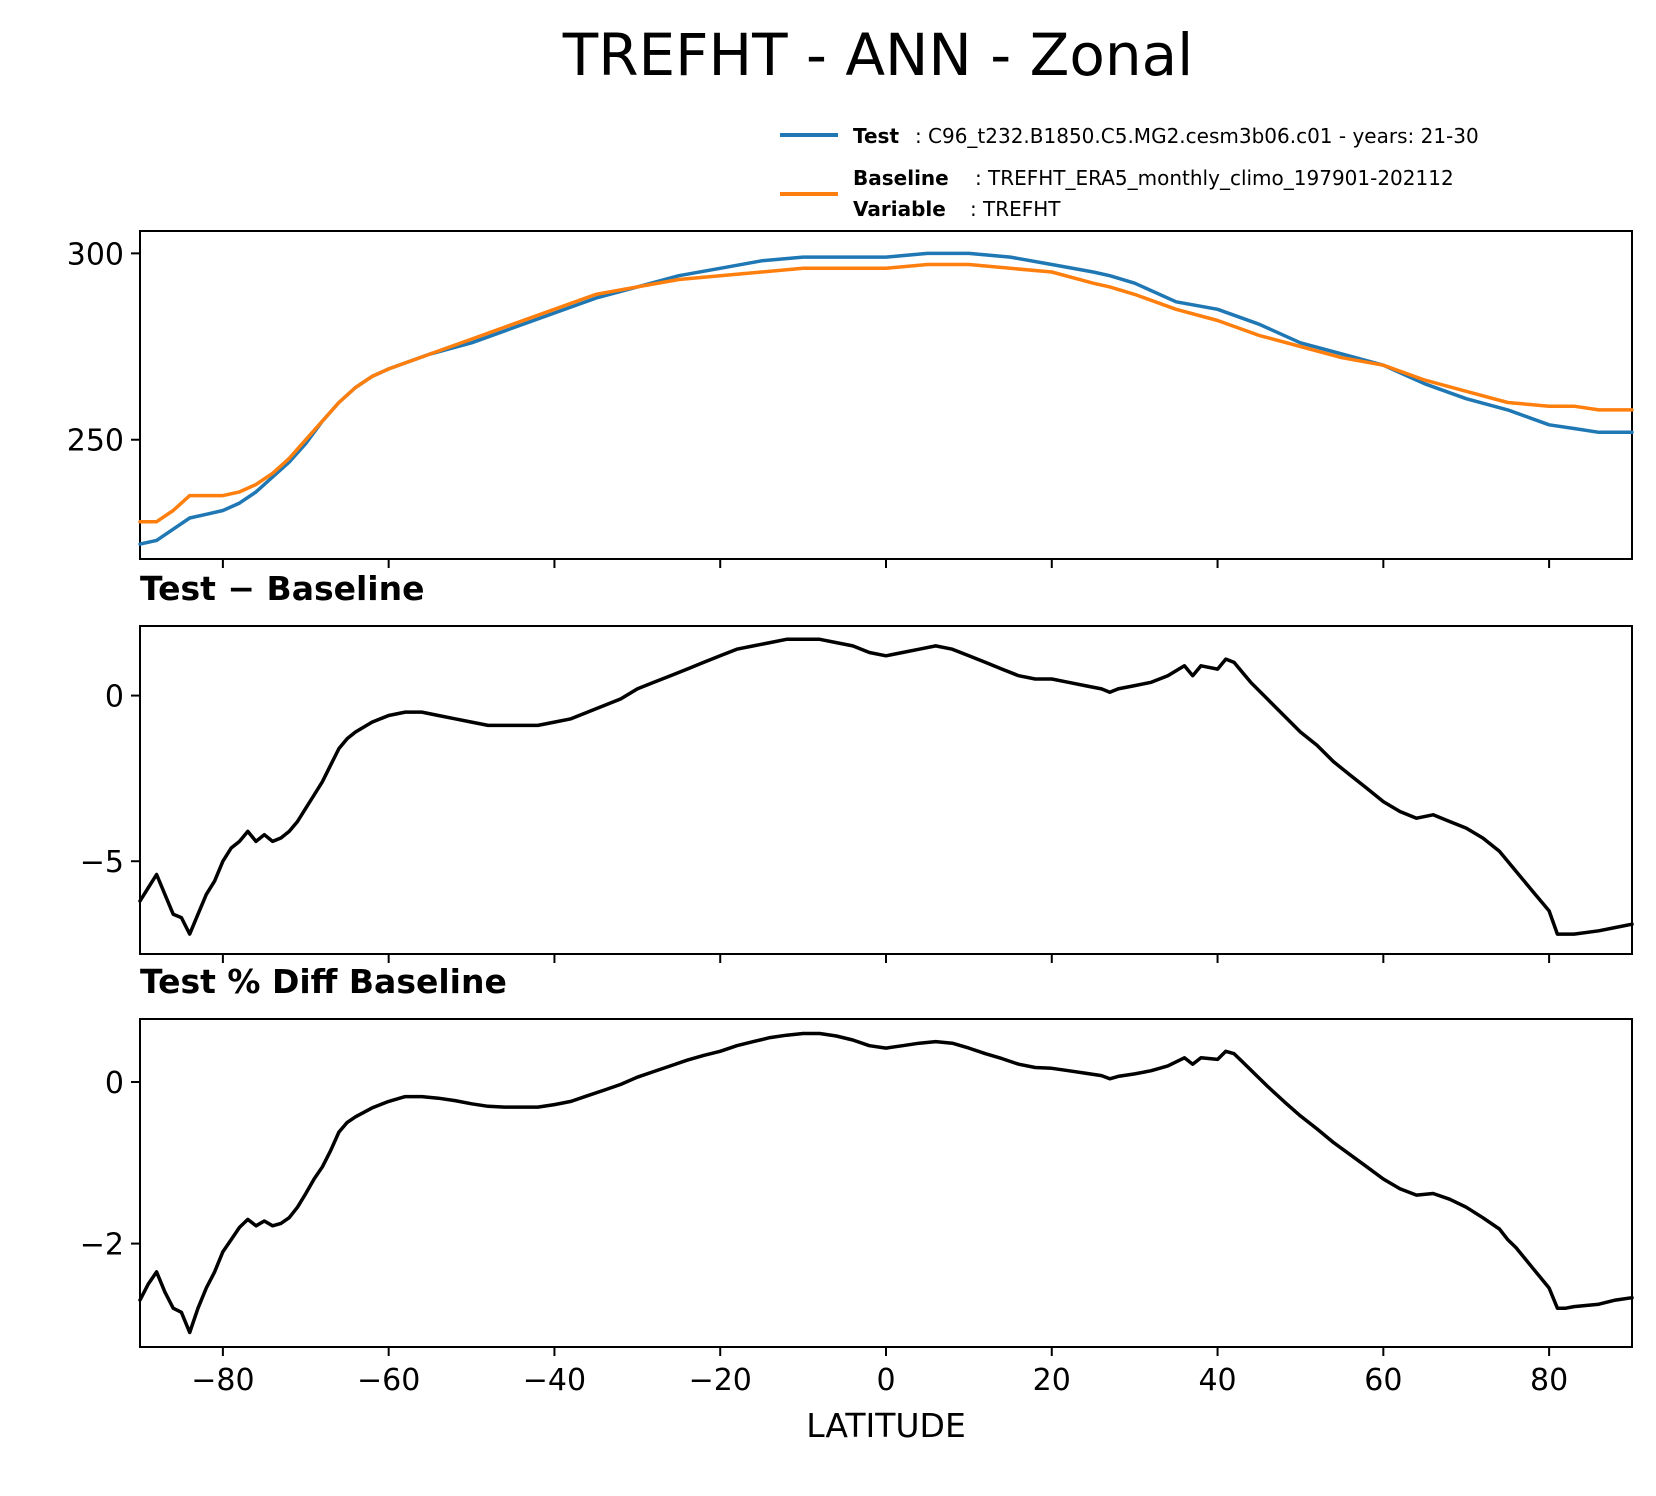 The width and height of the screenshot is (1656, 1496). I want to click on x-tick-label: −80, so click(222, 1380).